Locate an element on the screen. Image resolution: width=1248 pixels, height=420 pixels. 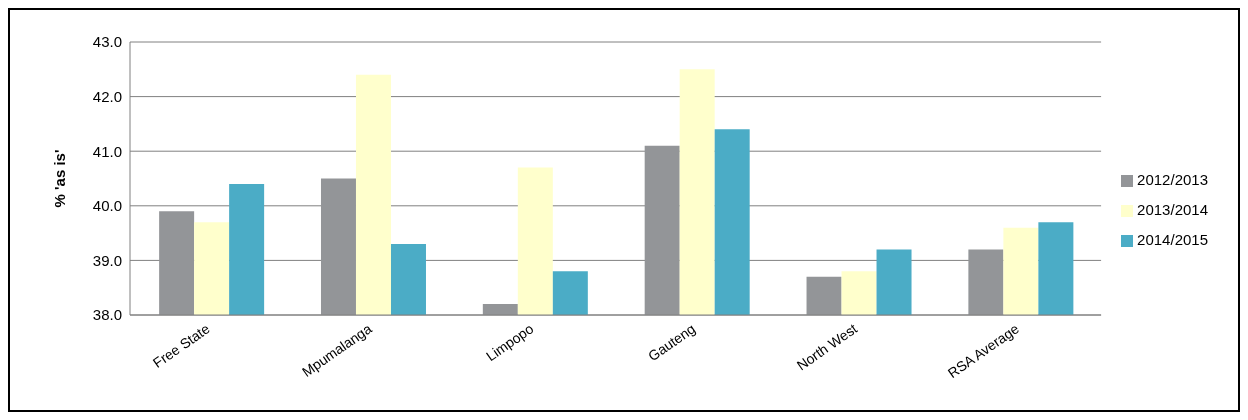
y-tick-label: 39.0 is located at coordinates (107, 260).